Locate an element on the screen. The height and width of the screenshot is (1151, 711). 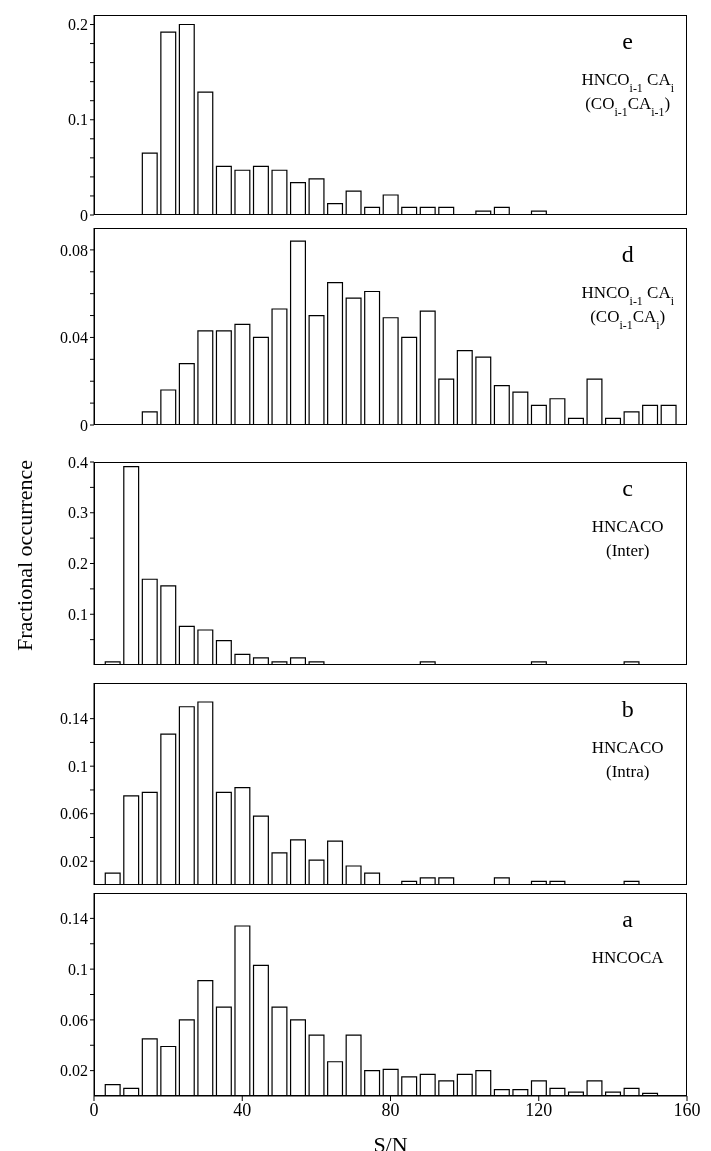
annotation: (CO$_{i-1}$CA$_{i}$) is located at coordinates (628, 319).